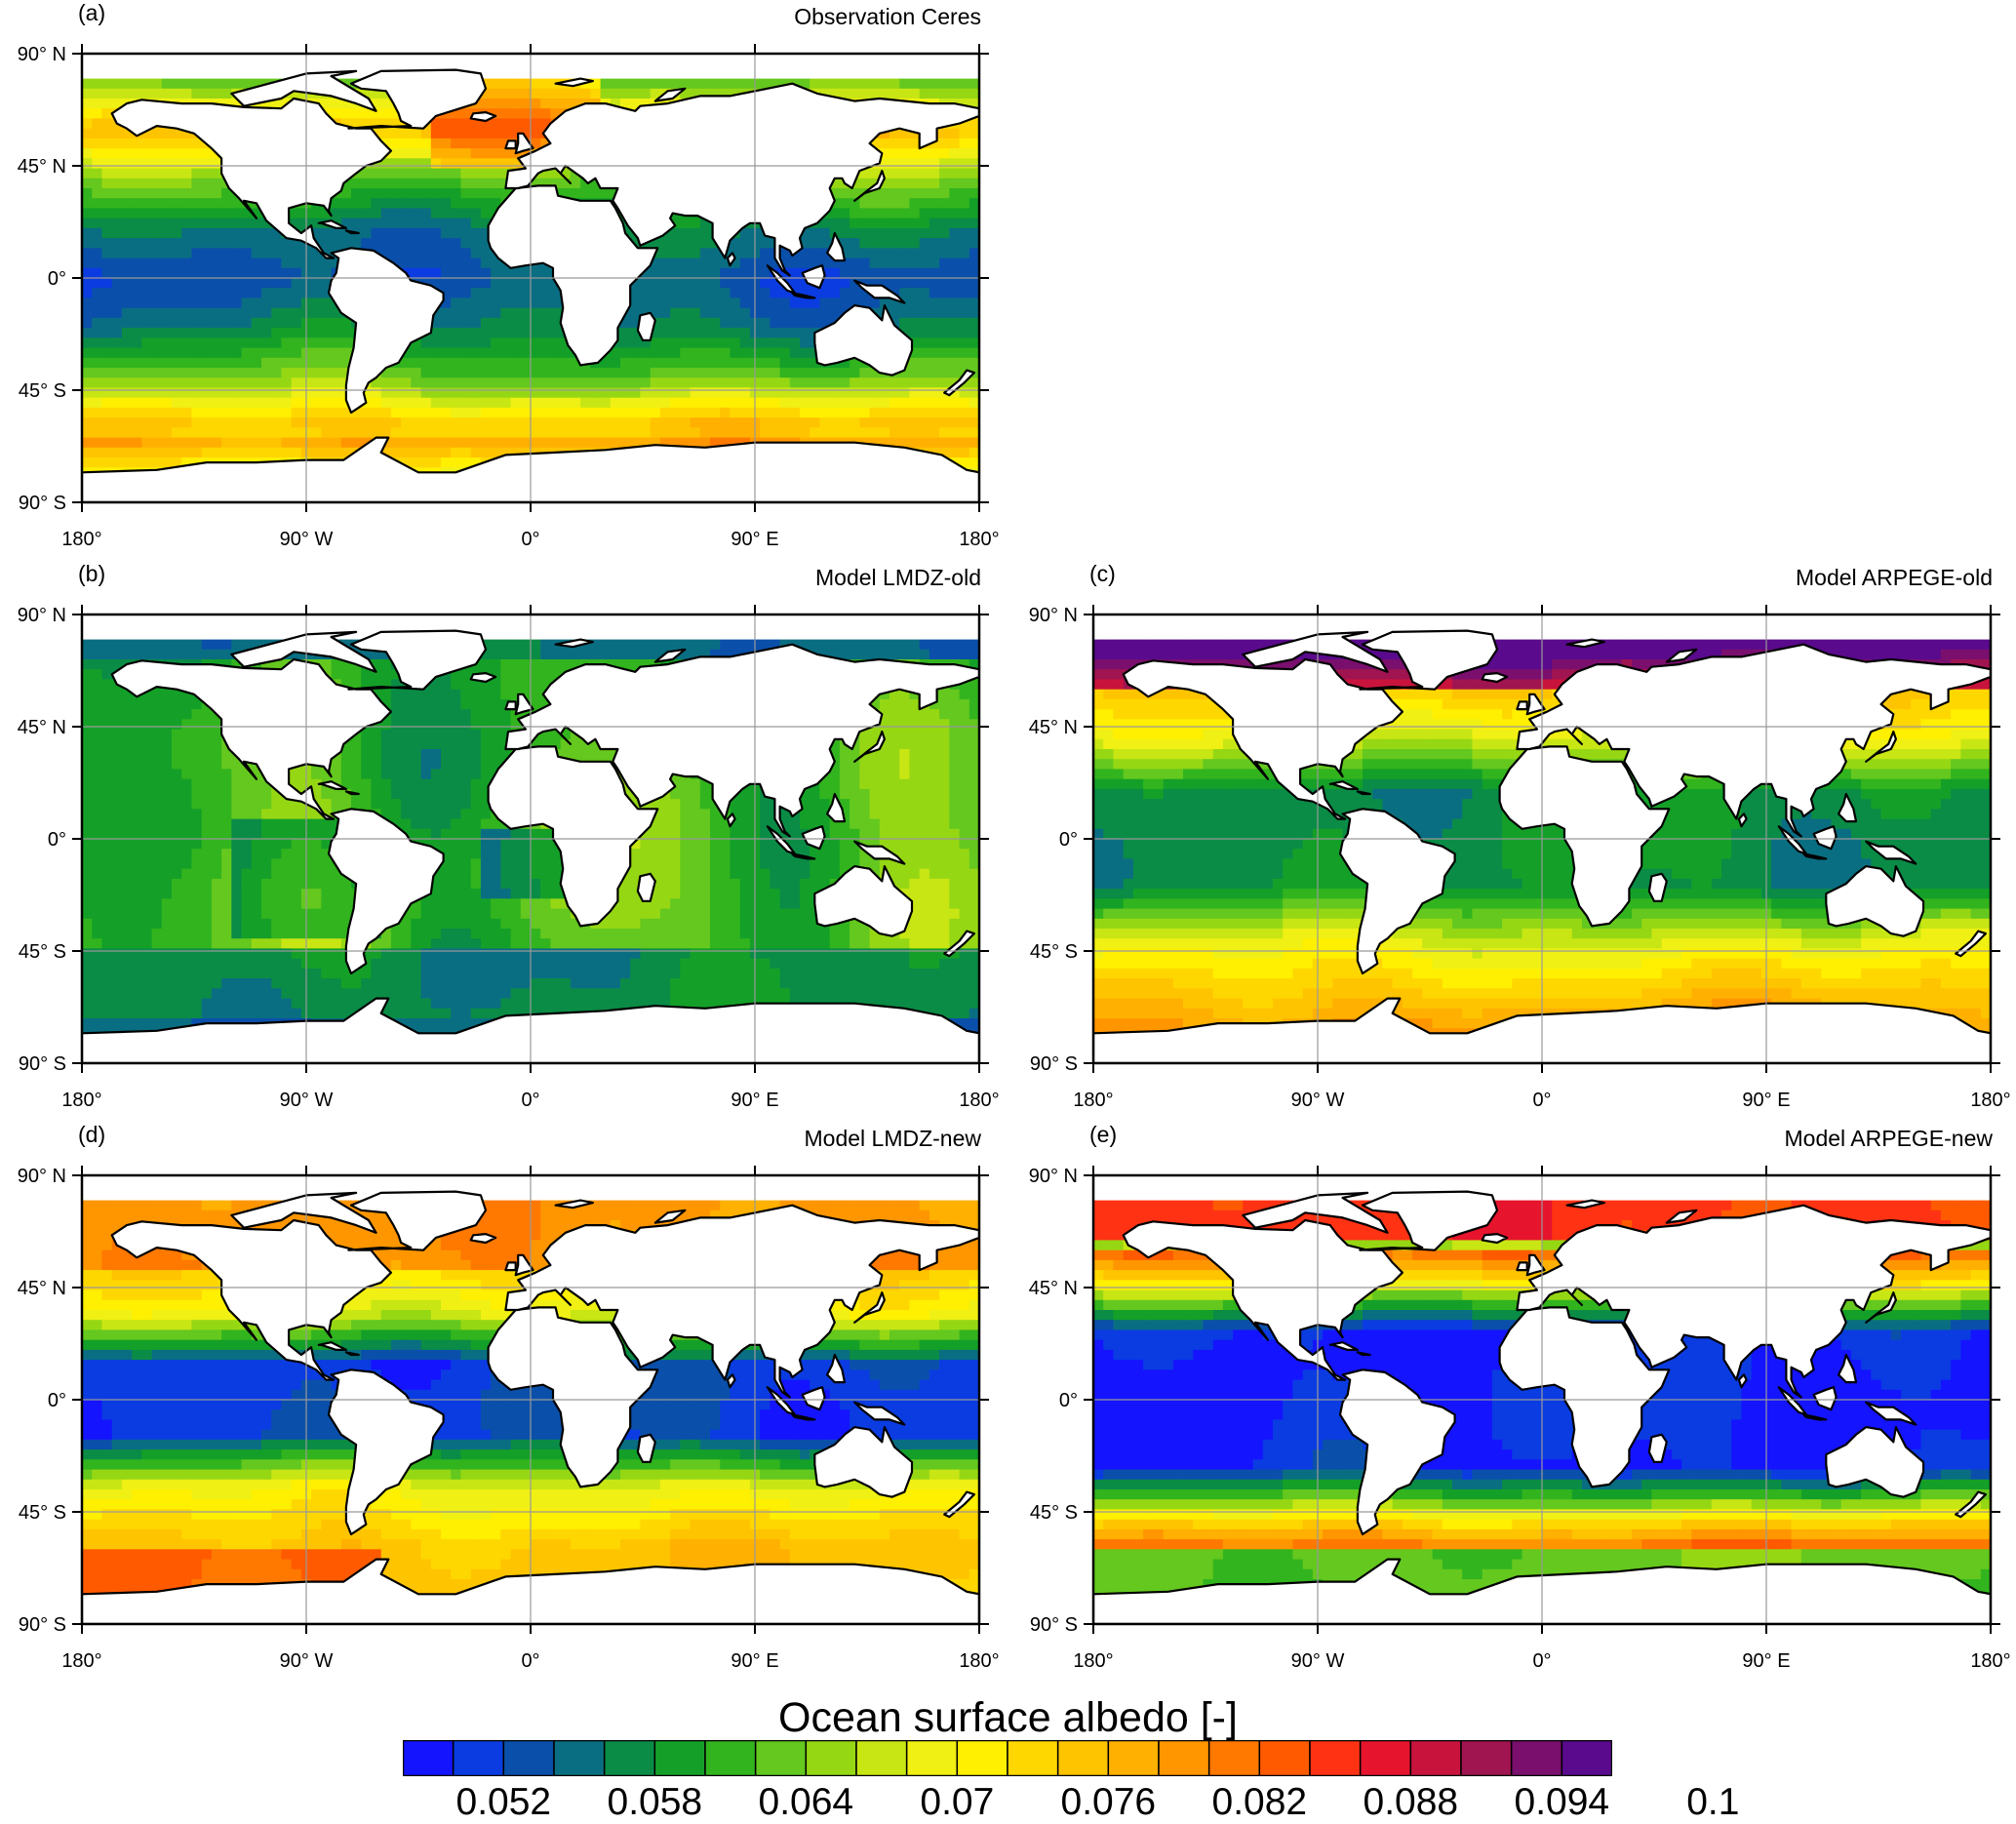  I want to click on colorbar-tick-label: 0.076, so click(1109, 1802).